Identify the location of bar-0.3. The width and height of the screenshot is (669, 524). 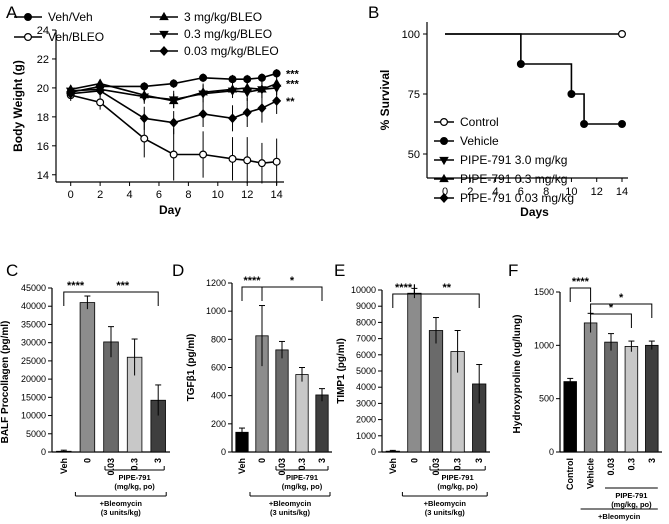
(302, 413).